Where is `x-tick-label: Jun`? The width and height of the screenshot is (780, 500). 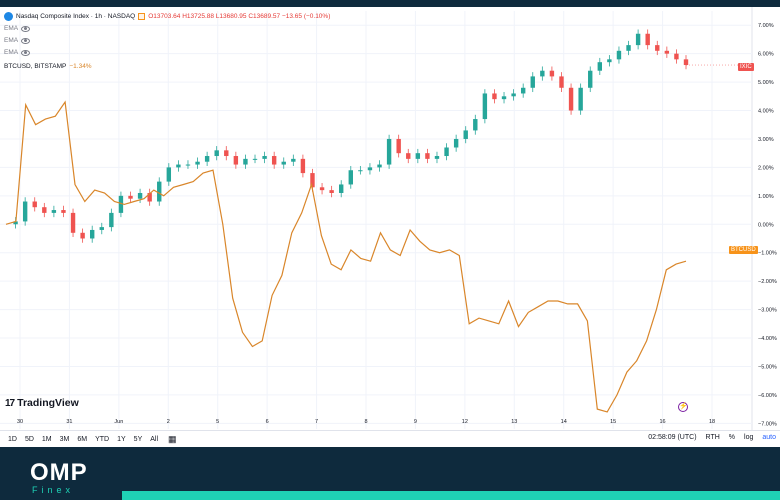
x-tick-label: Jun is located at coordinates (118, 422).